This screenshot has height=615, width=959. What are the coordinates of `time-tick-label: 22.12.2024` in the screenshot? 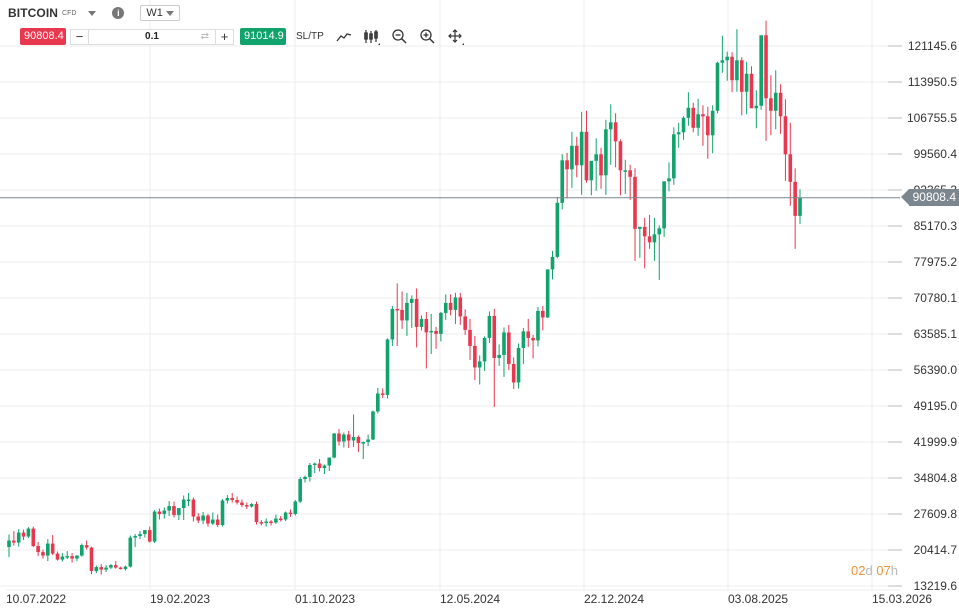 It's located at (614, 599).